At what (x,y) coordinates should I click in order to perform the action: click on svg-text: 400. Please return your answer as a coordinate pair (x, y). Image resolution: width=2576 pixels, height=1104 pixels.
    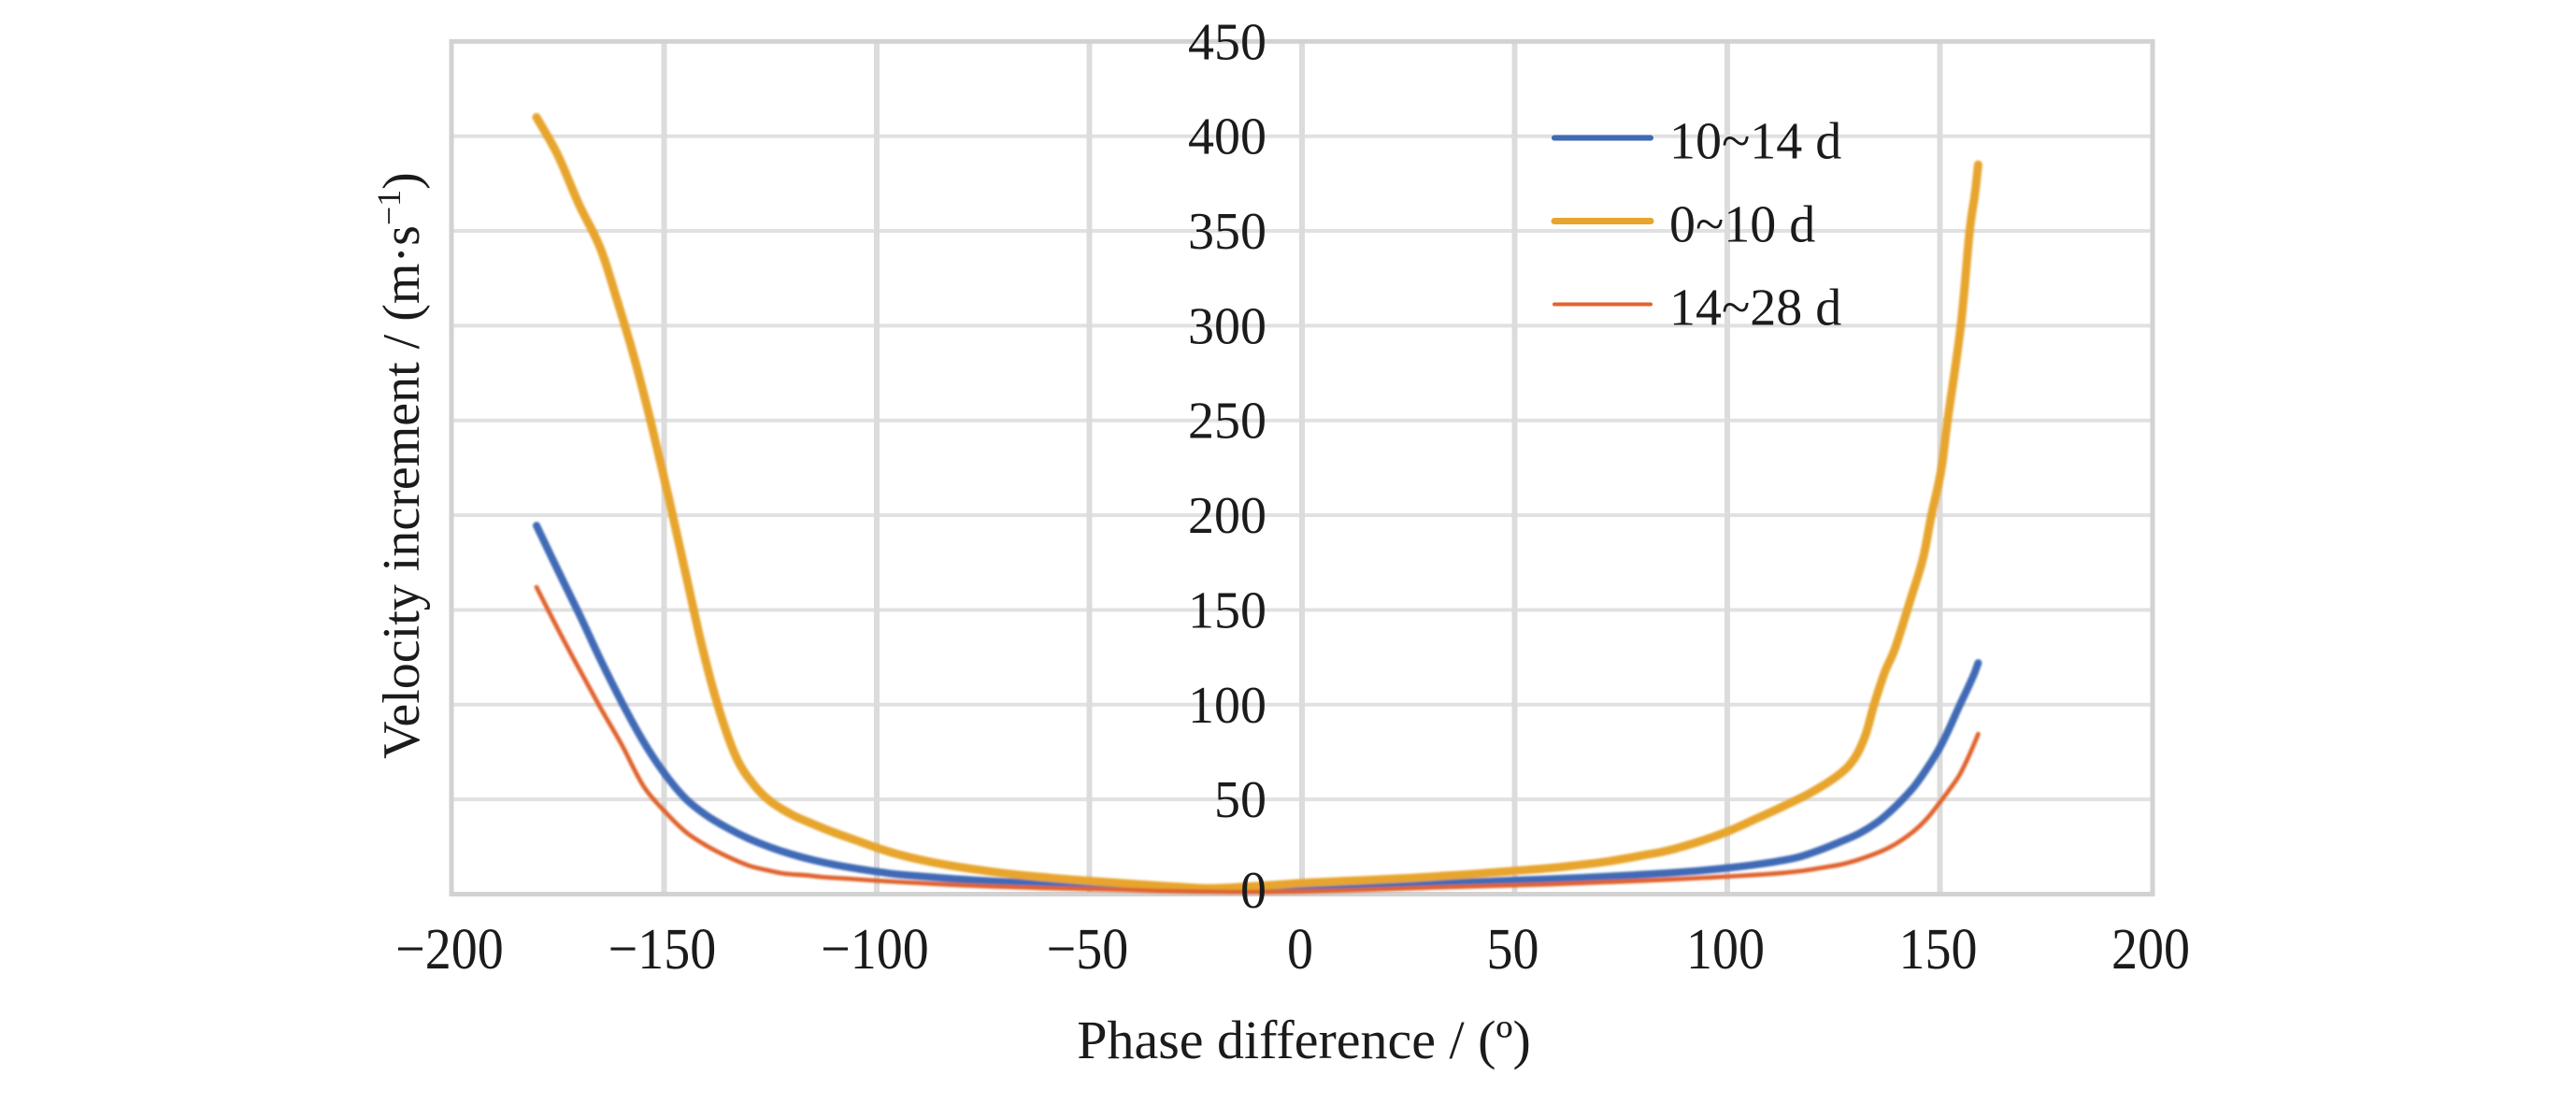
    Looking at the image, I should click on (1227, 137).